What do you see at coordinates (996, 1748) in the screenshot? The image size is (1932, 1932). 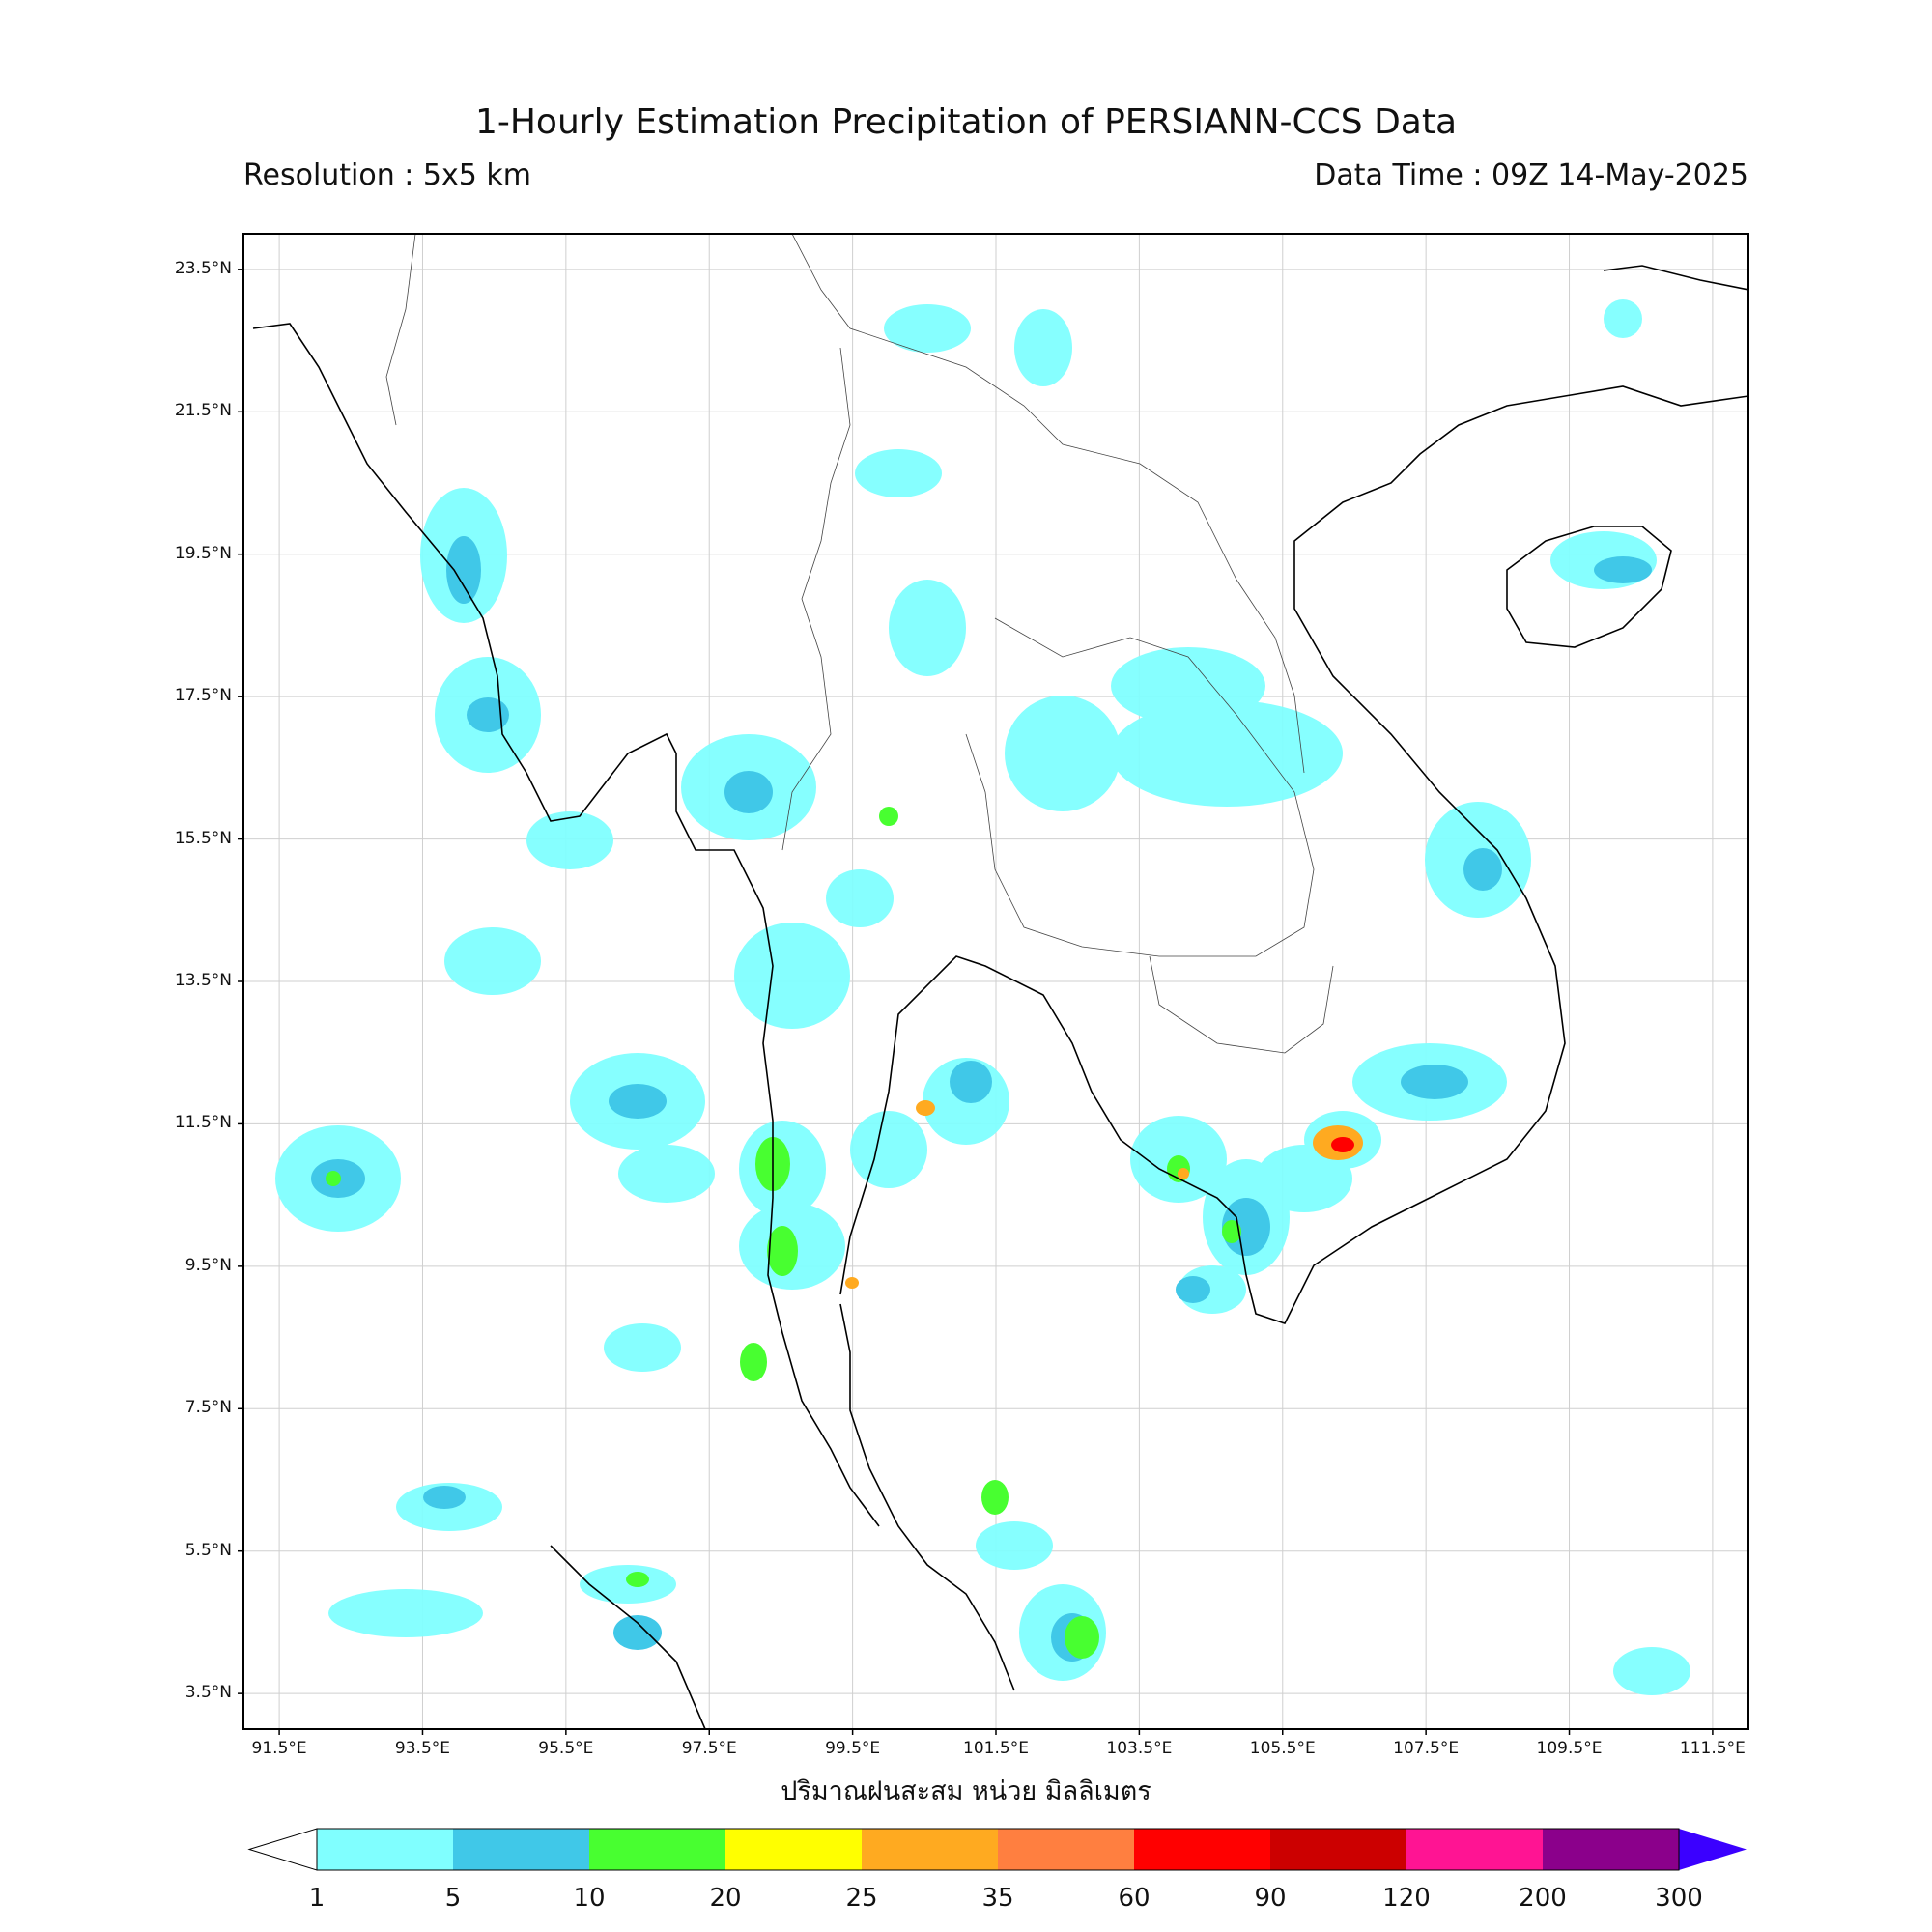 I see `lon-tick-label: 101.5°E` at bounding box center [996, 1748].